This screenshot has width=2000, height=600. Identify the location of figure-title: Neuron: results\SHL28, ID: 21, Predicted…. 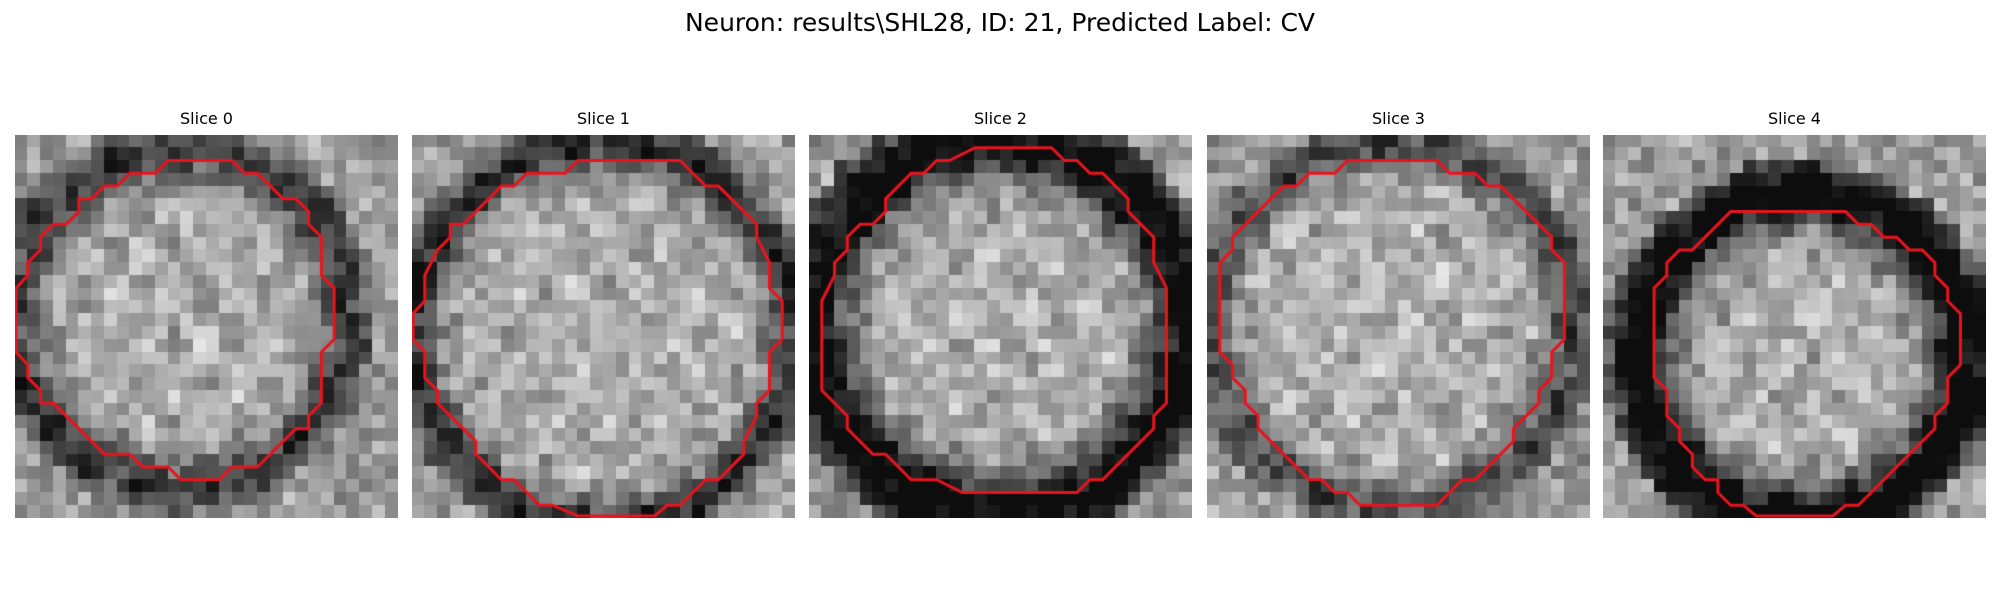
(1000, 22).